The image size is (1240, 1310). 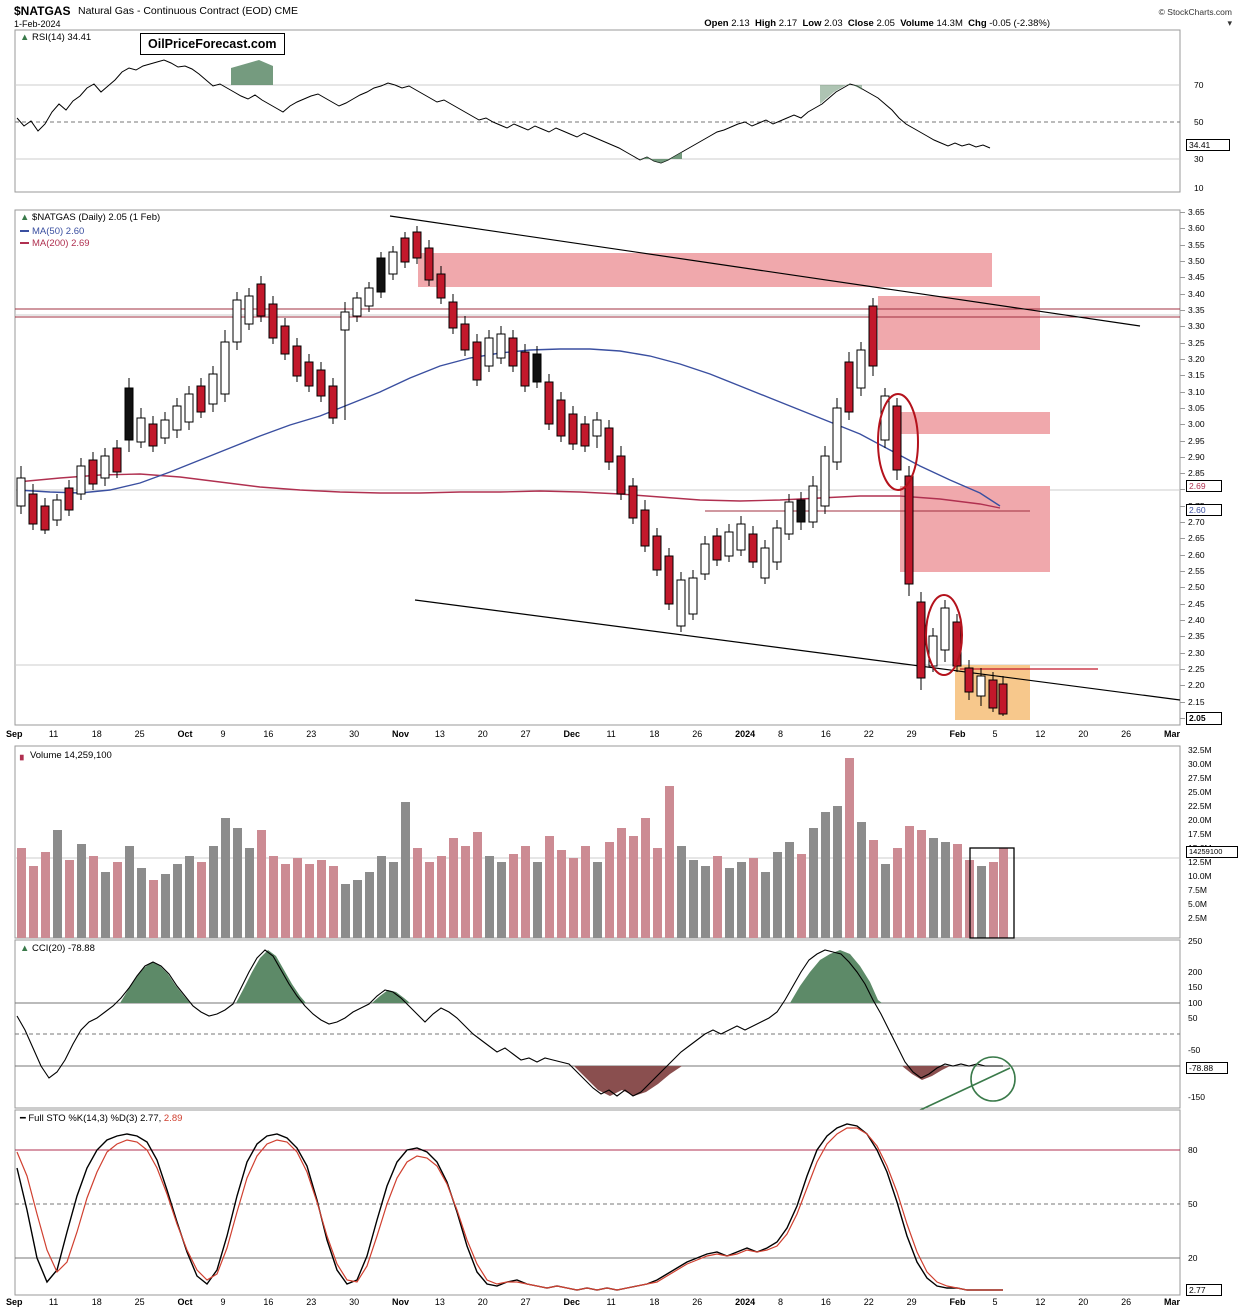 I want to click on x-tick-5: 5, so click(x=995, y=1302).